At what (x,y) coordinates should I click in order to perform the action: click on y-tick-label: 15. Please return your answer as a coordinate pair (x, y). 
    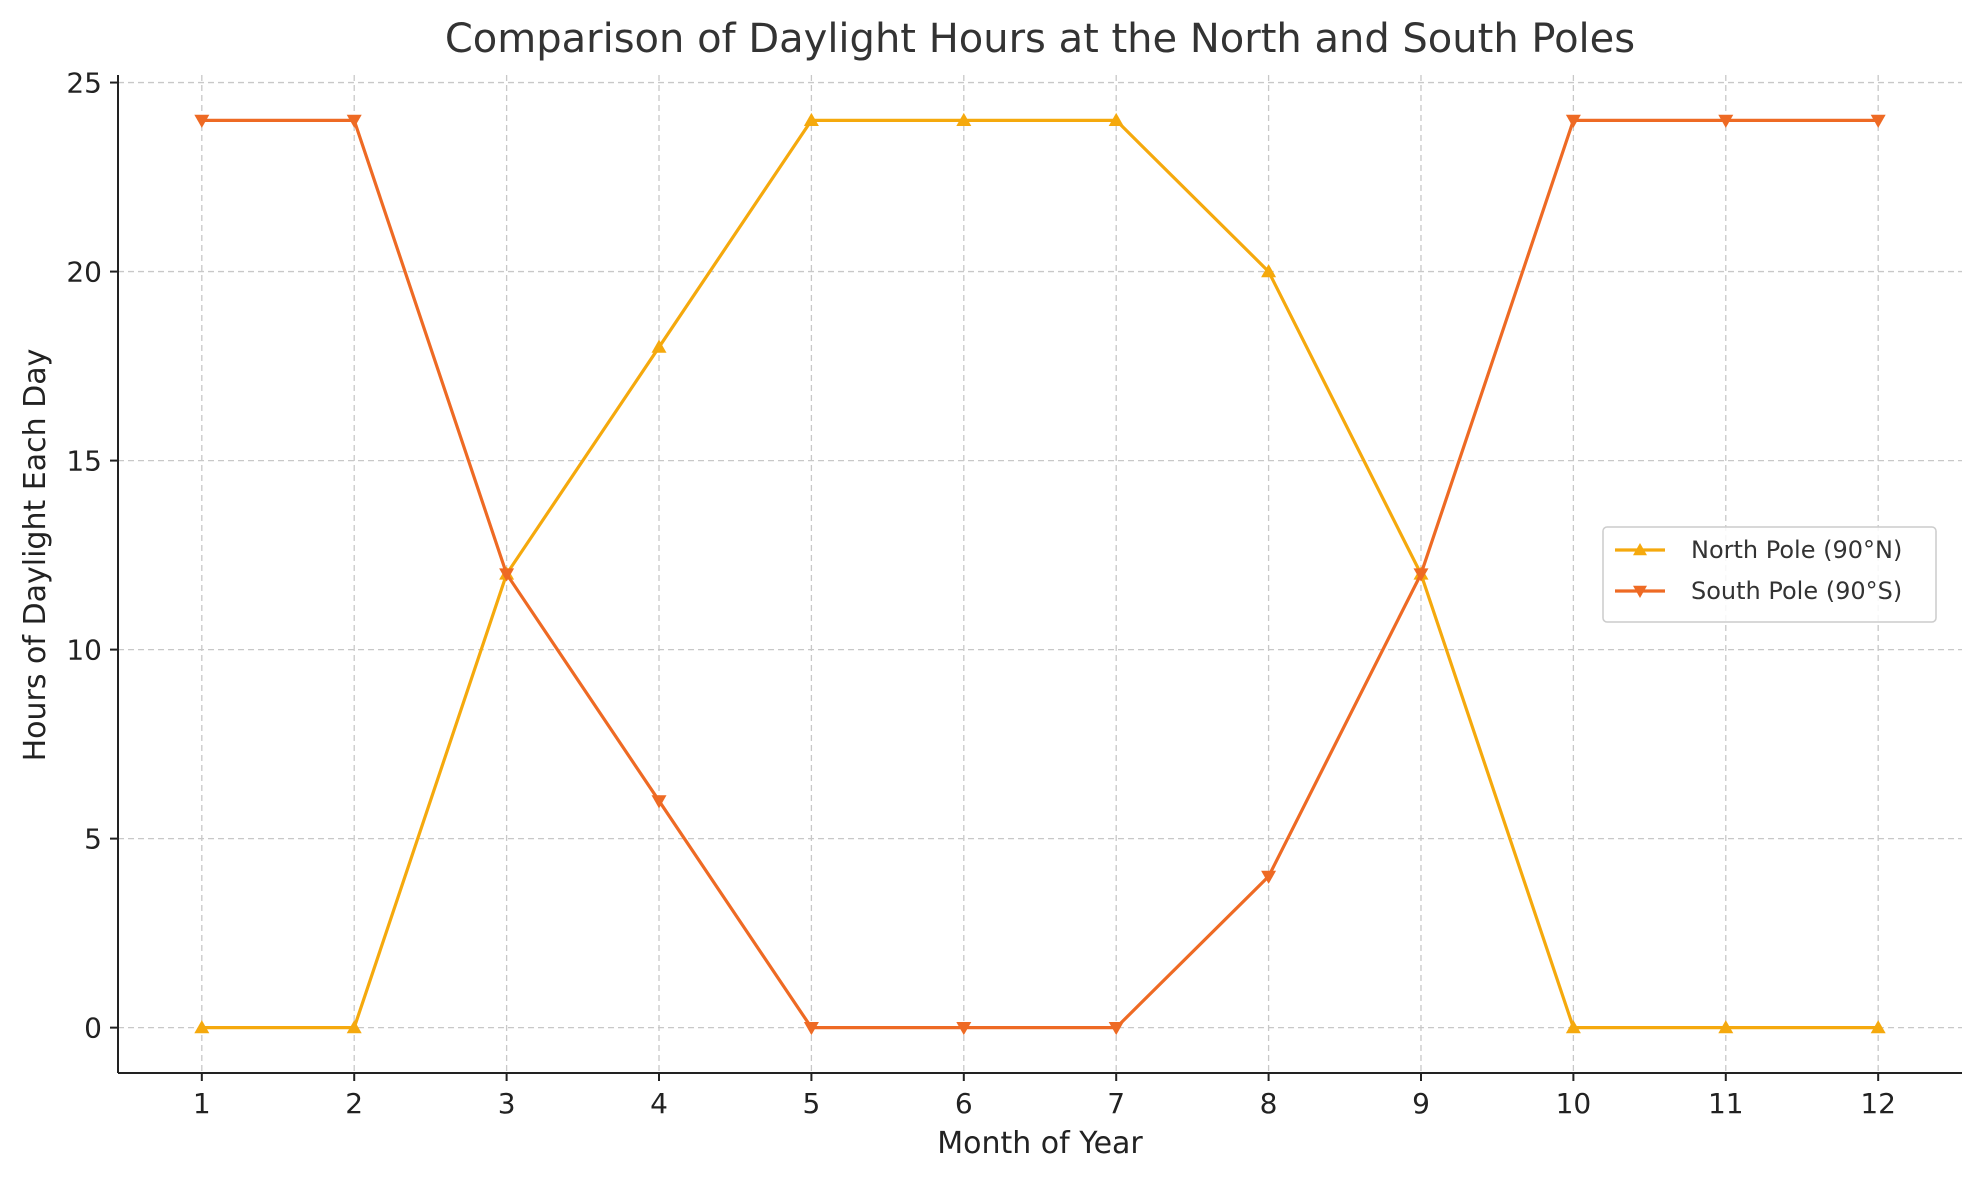
    Looking at the image, I should click on (84, 461).